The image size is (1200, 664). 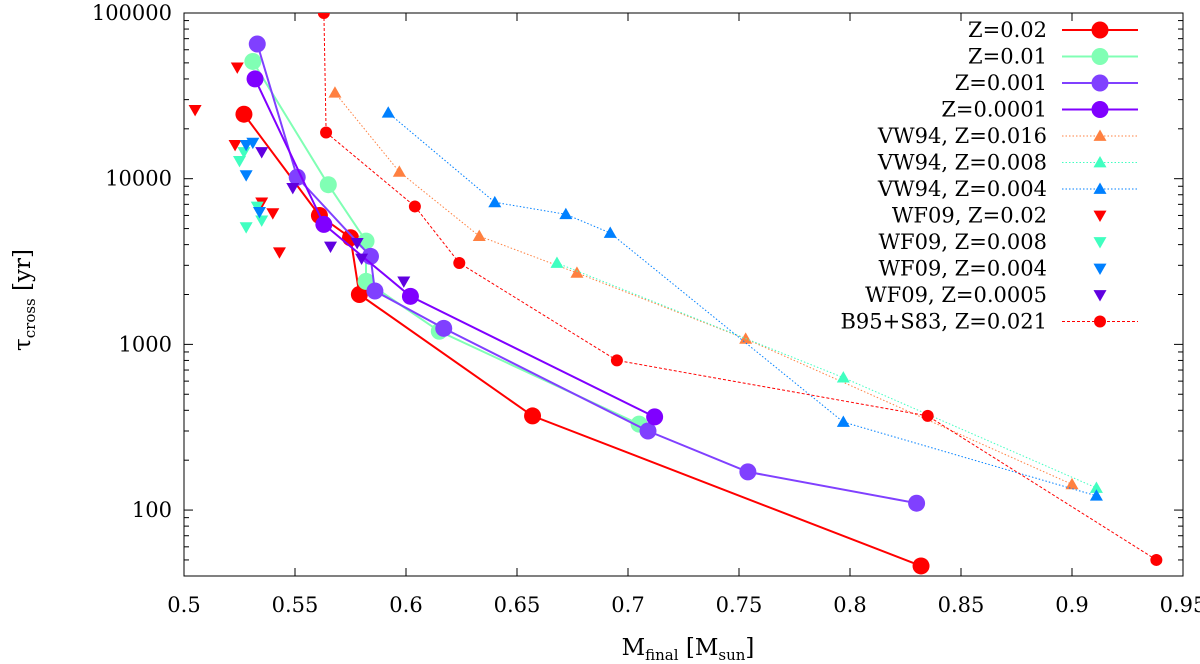 I want to click on y-tick-label: 100000, so click(x=132, y=13).